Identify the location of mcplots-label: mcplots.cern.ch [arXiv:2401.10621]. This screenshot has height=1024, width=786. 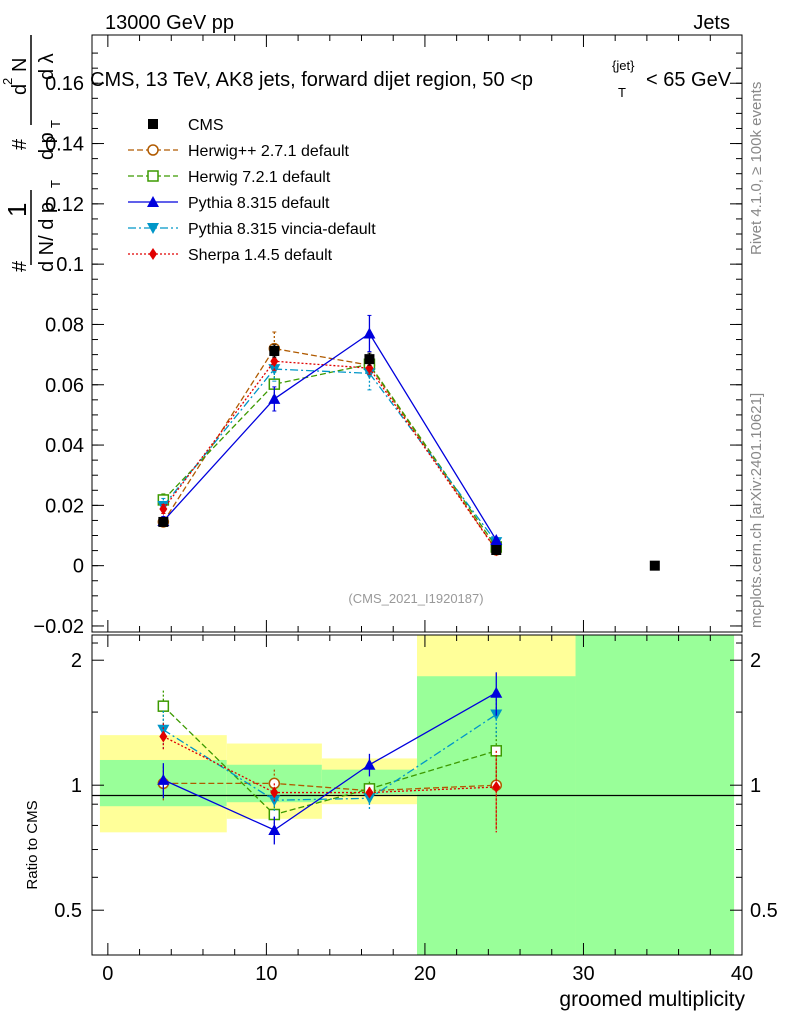
(756, 510).